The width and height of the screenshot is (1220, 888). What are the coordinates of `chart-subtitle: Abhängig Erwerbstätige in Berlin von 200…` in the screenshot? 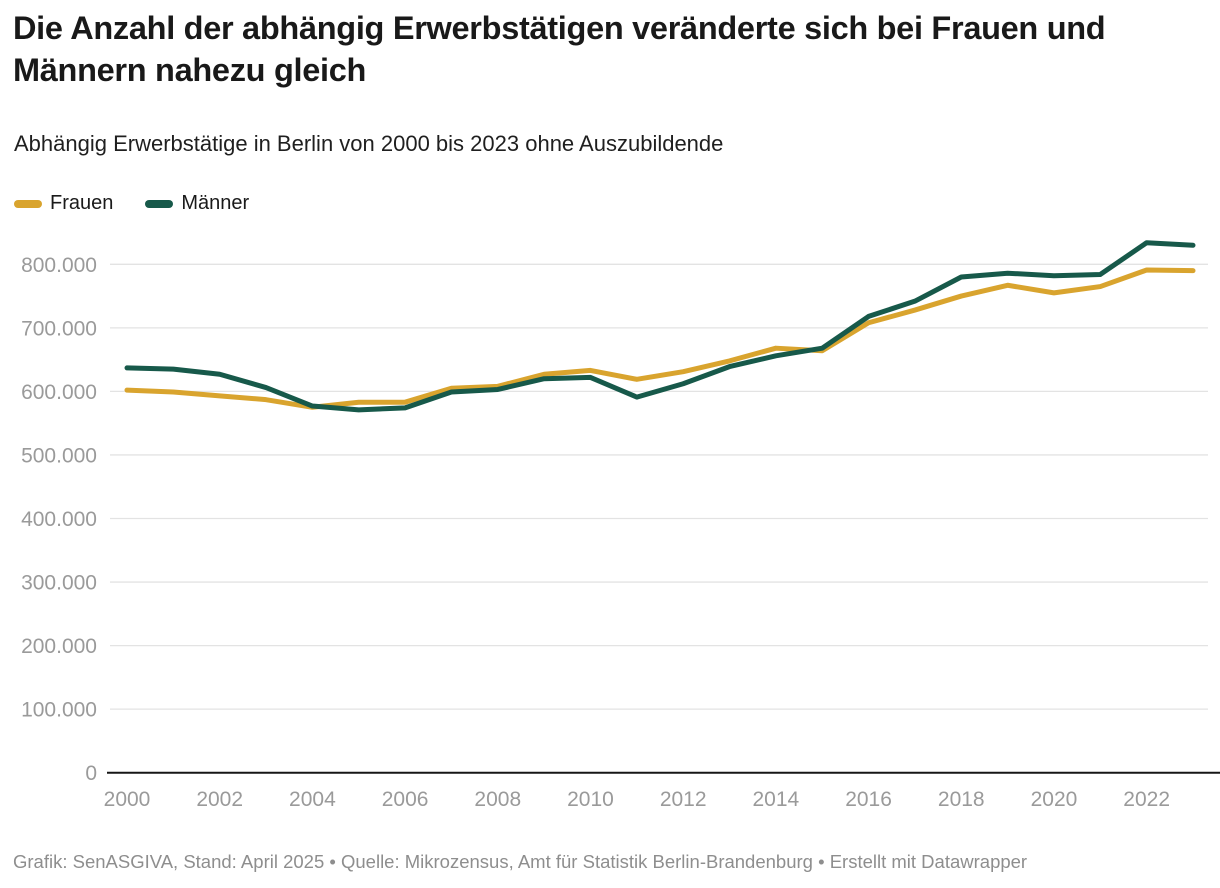 It's located at (369, 143).